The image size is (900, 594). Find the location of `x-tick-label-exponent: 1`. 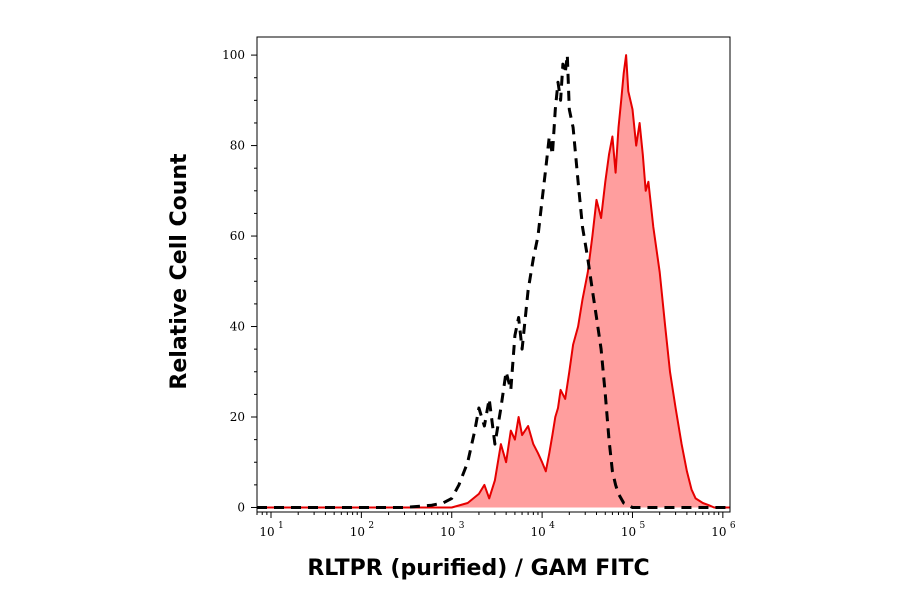

x-tick-label-exponent: 1 is located at coordinates (281, 526).